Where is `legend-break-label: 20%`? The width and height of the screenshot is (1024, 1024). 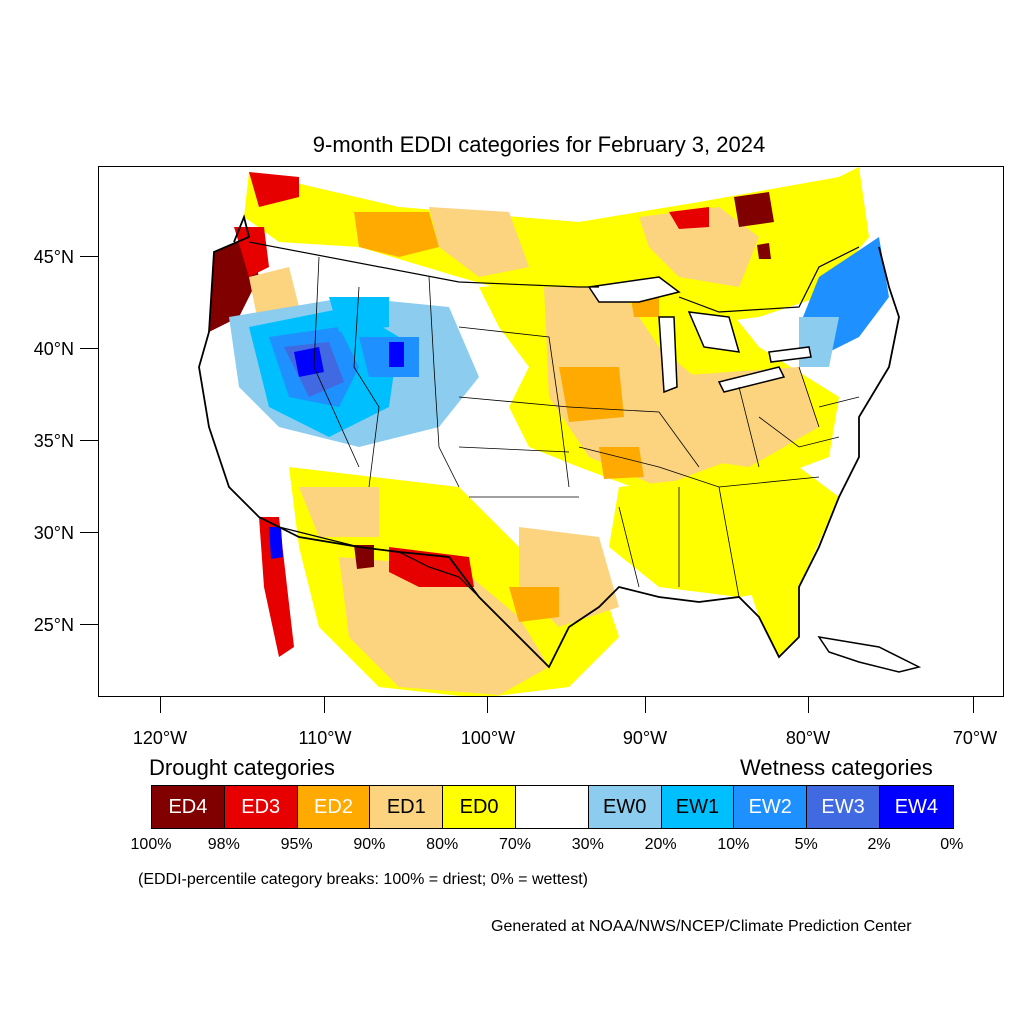
legend-break-label: 20% is located at coordinates (660, 844).